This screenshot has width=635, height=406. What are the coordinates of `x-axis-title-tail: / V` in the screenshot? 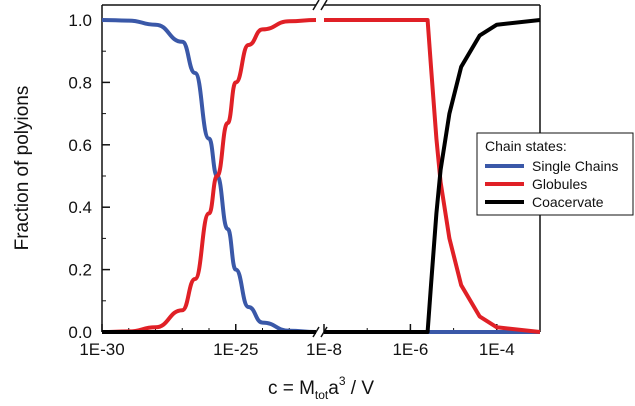 It's located at (360, 388).